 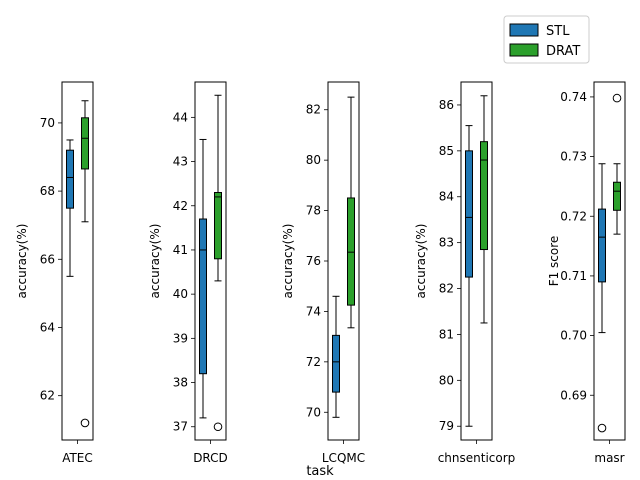 I want to click on panel-masr: 0.69 0.70 0.71 0.72 0.73 0.74 F1 score masr, so click(x=586, y=273).